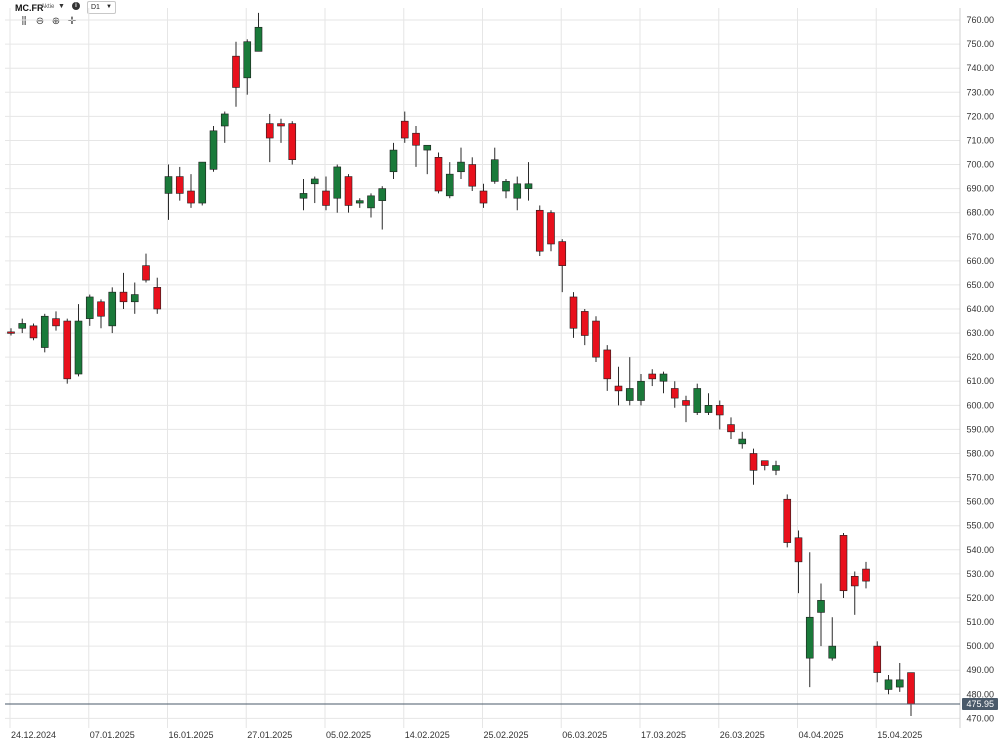  I want to click on y-tick-label: 720.00, so click(980, 116).